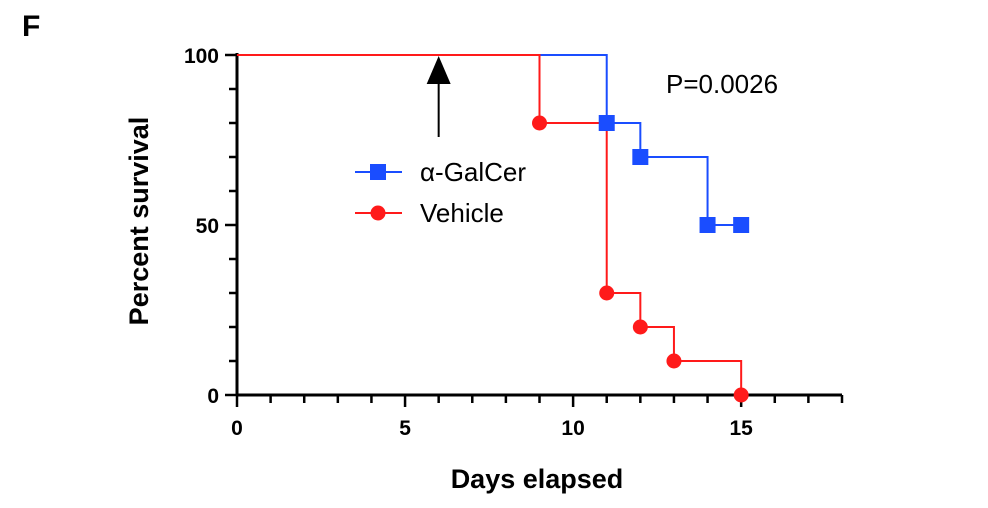 This screenshot has height=508, width=988. I want to click on legend: α-GalCer Vehicle, so click(440, 192).